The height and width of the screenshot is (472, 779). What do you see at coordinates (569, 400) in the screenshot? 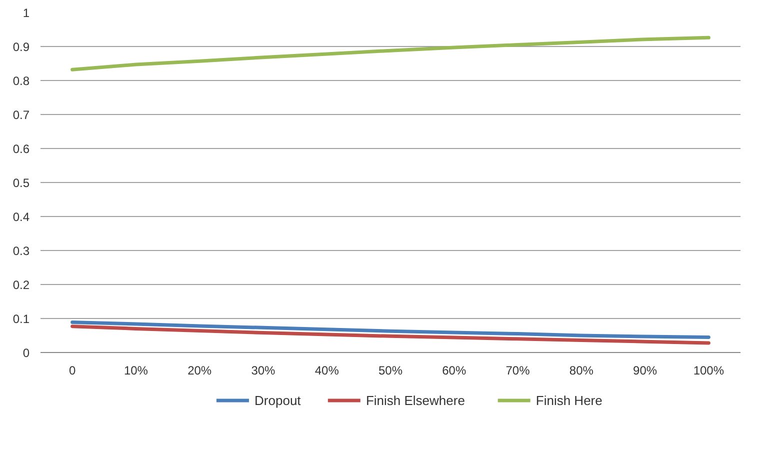
I see `legend-label: Finish Here` at bounding box center [569, 400].